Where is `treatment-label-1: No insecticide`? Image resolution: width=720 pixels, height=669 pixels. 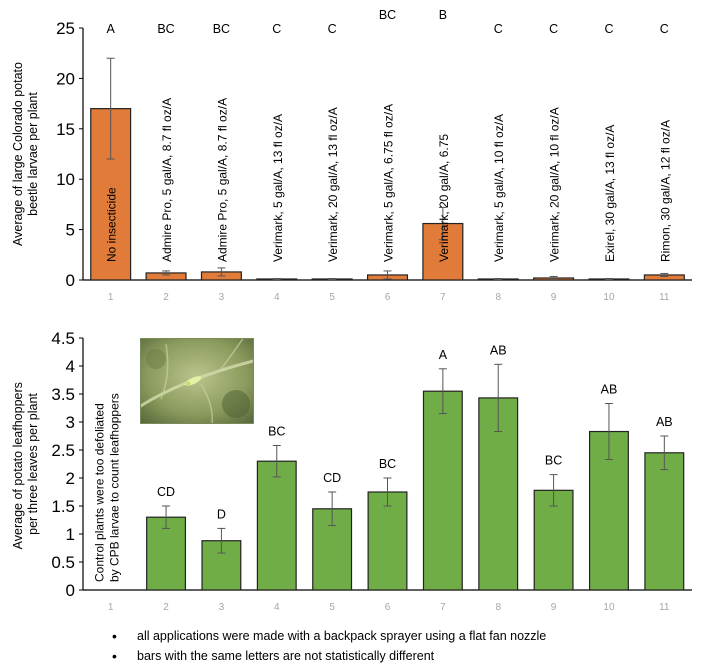
treatment-label-1: No insecticide is located at coordinates (112, 224).